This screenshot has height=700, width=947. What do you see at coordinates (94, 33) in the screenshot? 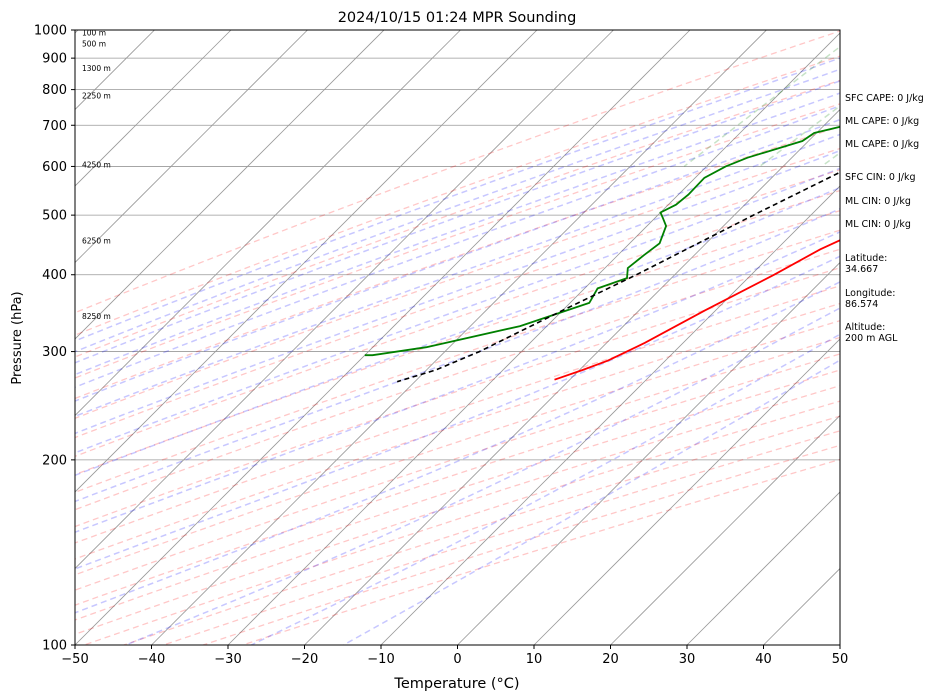
I see `height-label: 100 m` at bounding box center [94, 33].